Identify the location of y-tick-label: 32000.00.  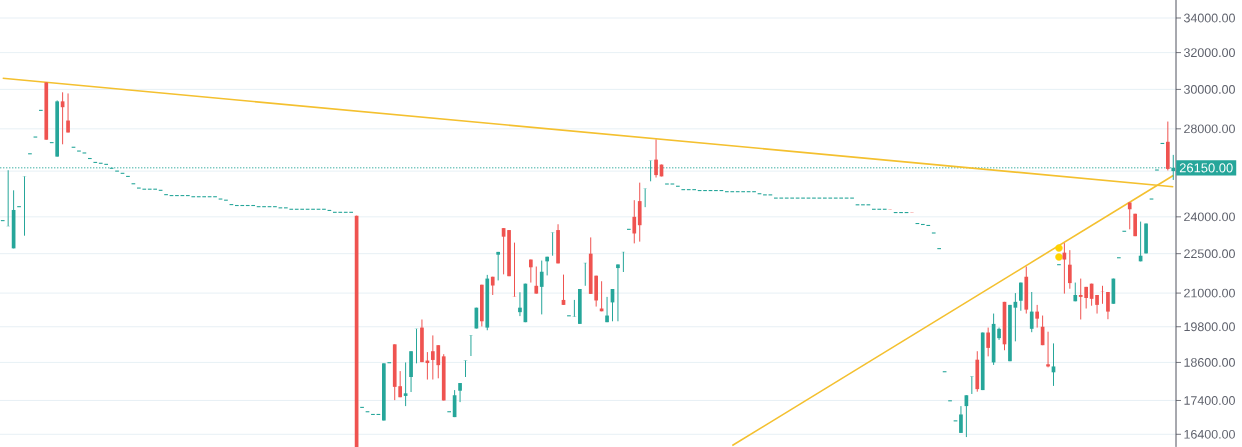
(1209, 53).